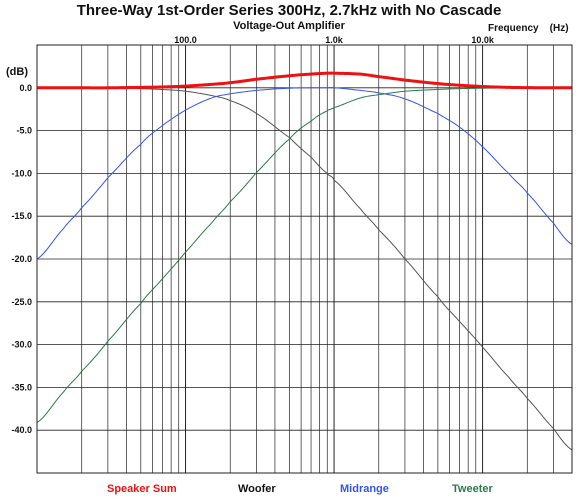 The height and width of the screenshot is (499, 578). I want to click on series-line-speaker-sum, so click(304, 80).